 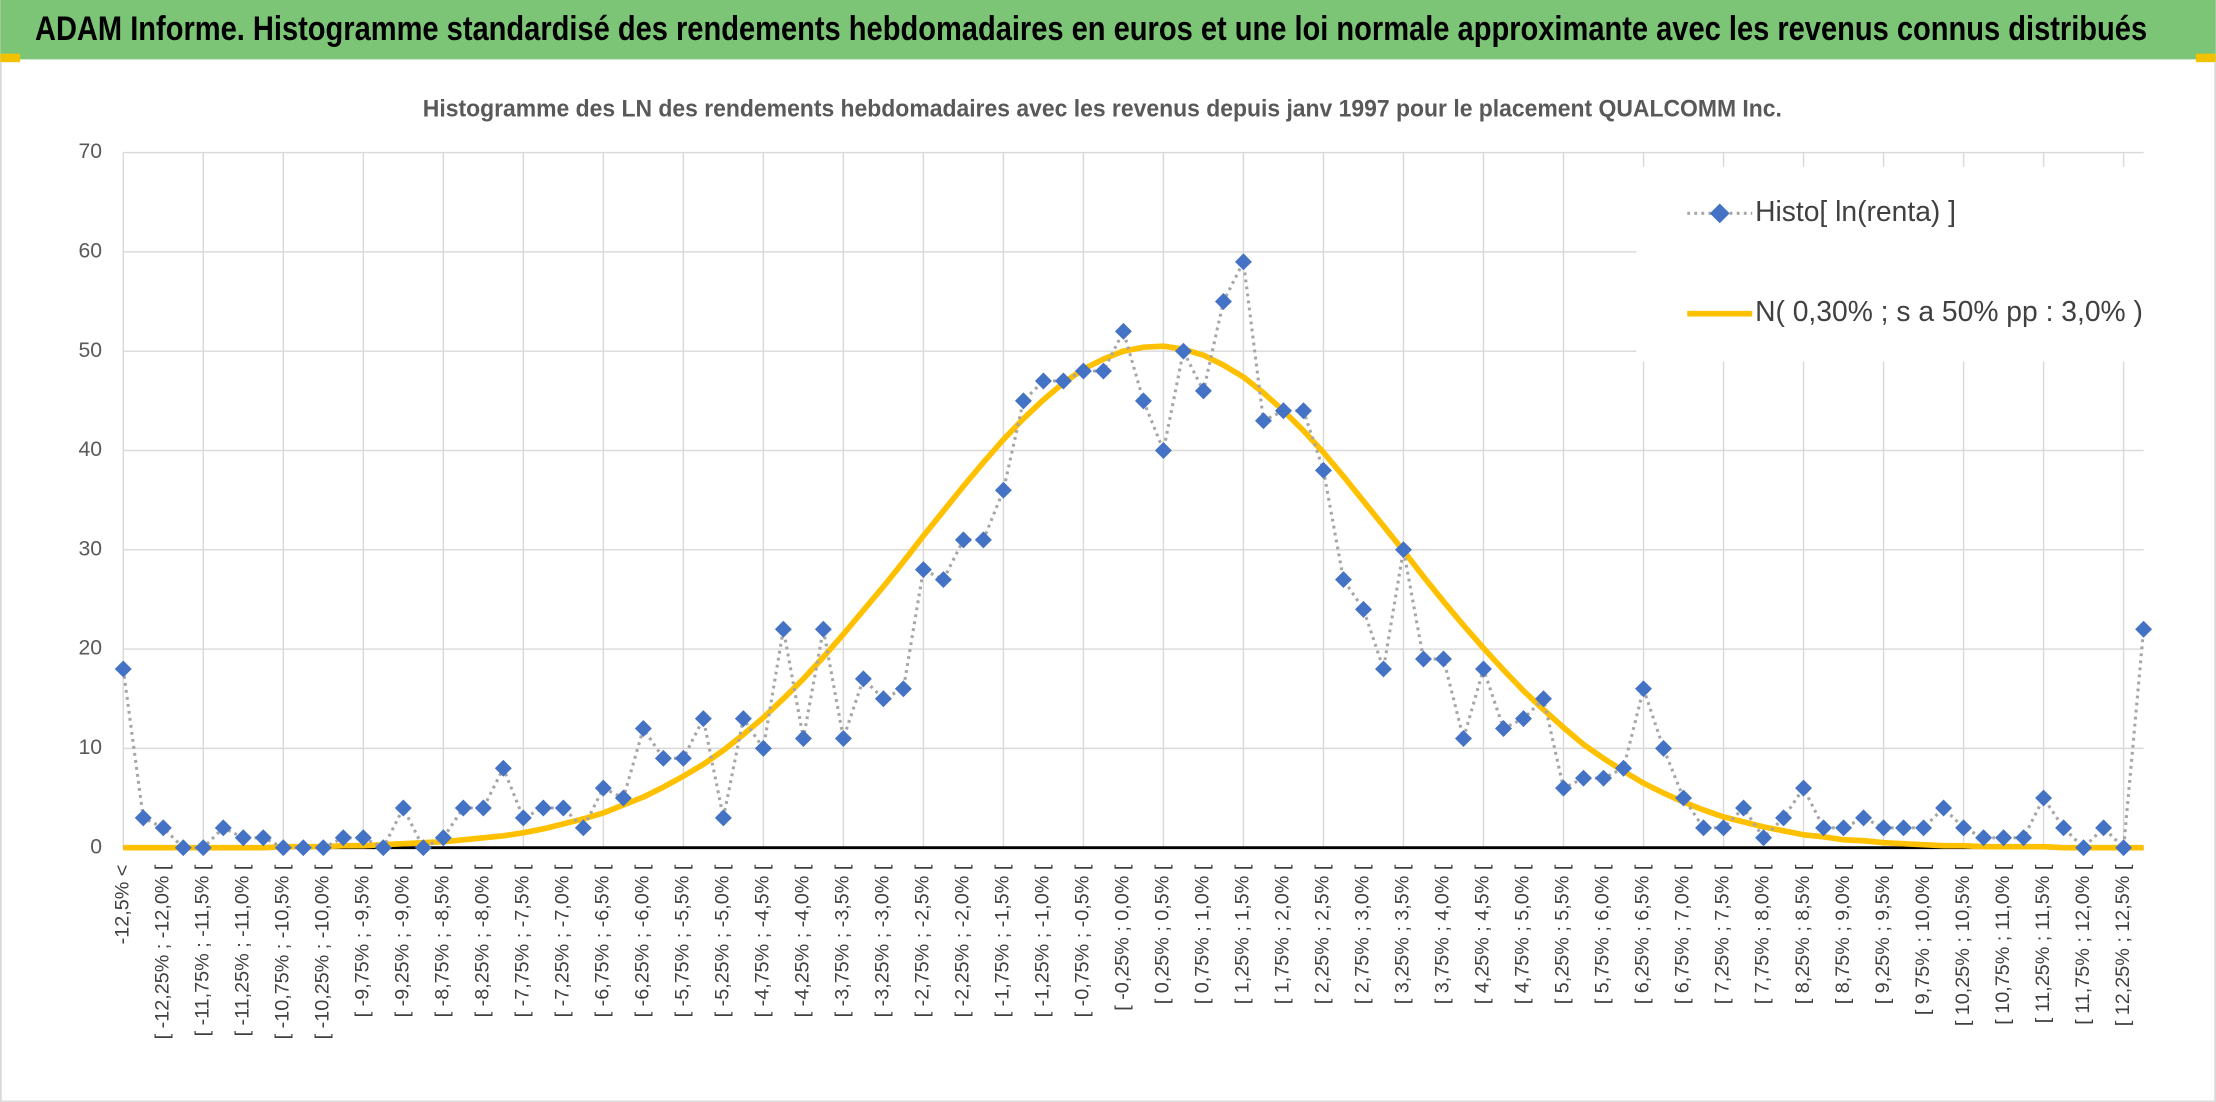 I want to click on x-tick-label: [ 10,25% ; 10,5% [, so click(x=1963, y=945).